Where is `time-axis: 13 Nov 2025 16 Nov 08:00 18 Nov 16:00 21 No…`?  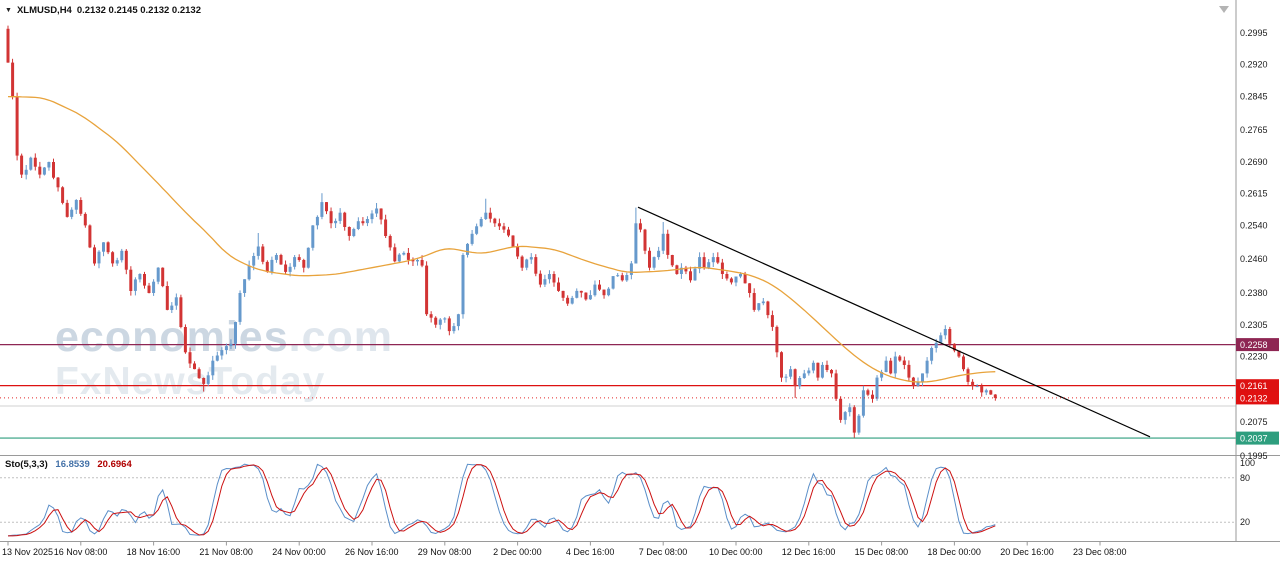 time-axis: 13 Nov 2025 16 Nov 08:00 18 Nov 16:00 21 No… is located at coordinates (640, 555).